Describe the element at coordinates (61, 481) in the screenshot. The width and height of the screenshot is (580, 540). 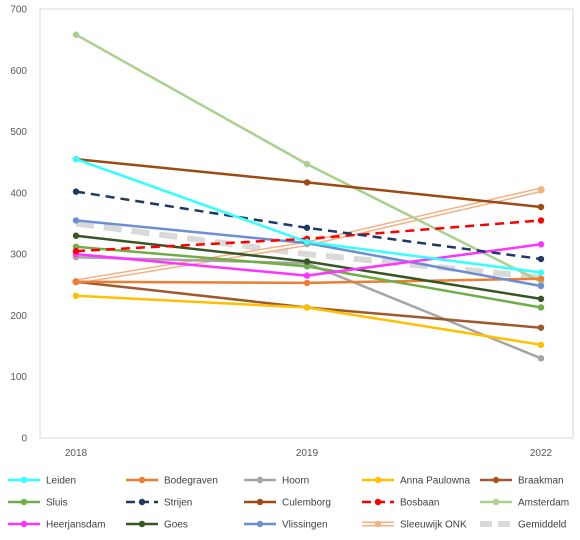
I see `legend-label: Leiden` at that location.